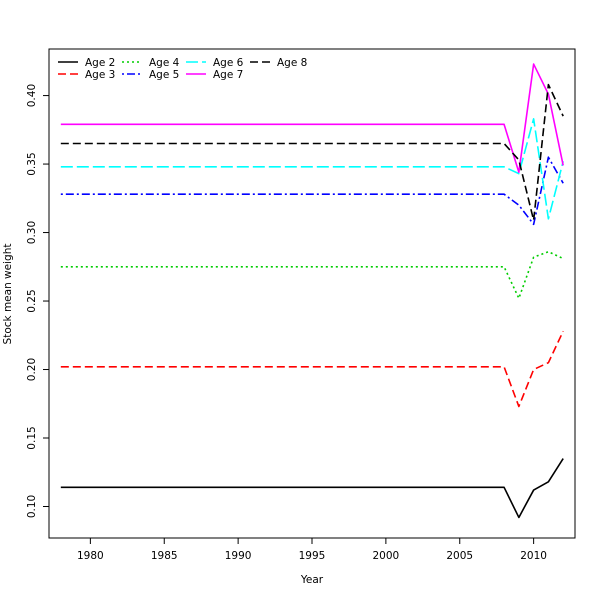  Describe the element at coordinates (164, 63) in the screenshot. I see `legend-label: Age 4` at that location.